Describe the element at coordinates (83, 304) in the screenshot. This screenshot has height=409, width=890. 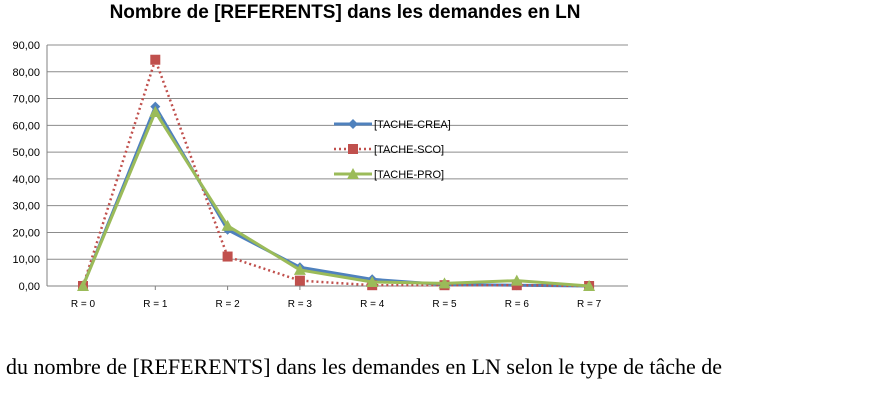
I see `x-tick-label: R = 0` at that location.